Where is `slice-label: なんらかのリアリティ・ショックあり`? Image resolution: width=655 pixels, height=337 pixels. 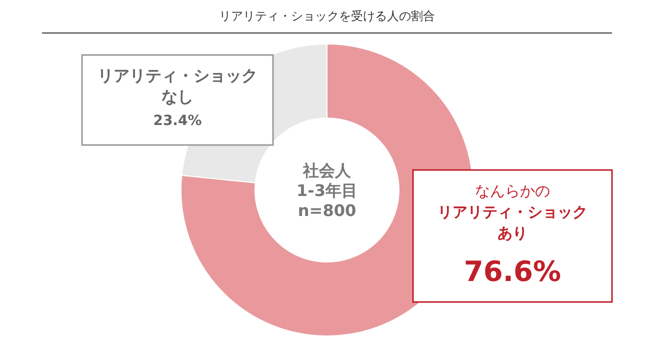 slice-label: なんらかのリアリティ・ショックあり is located at coordinates (513, 212).